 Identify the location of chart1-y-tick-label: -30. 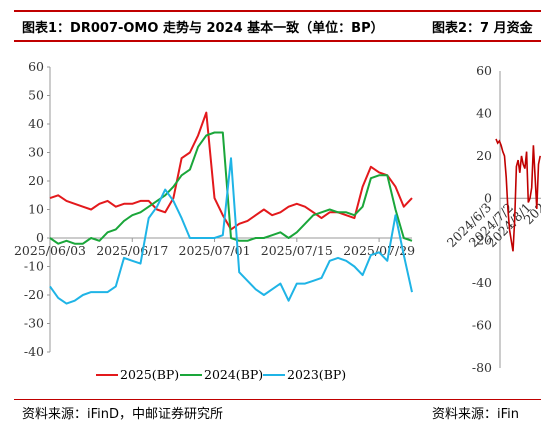
(34, 323).